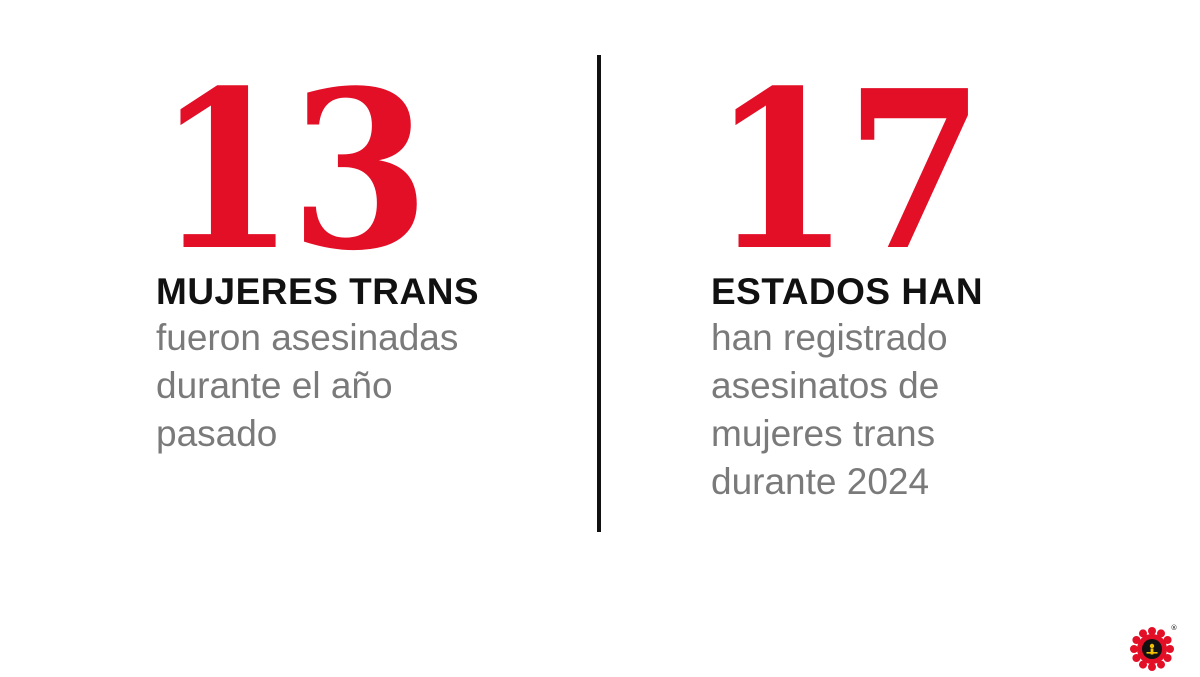 The height and width of the screenshot is (677, 1200). What do you see at coordinates (847, 291) in the screenshot?
I see `stat-headline: ESTADOS HAN` at bounding box center [847, 291].